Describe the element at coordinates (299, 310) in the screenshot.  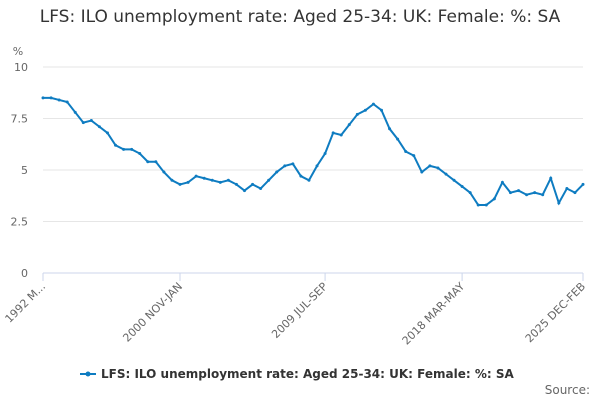
I see `x-tick-label: 2009 JUL-SEP` at that location.